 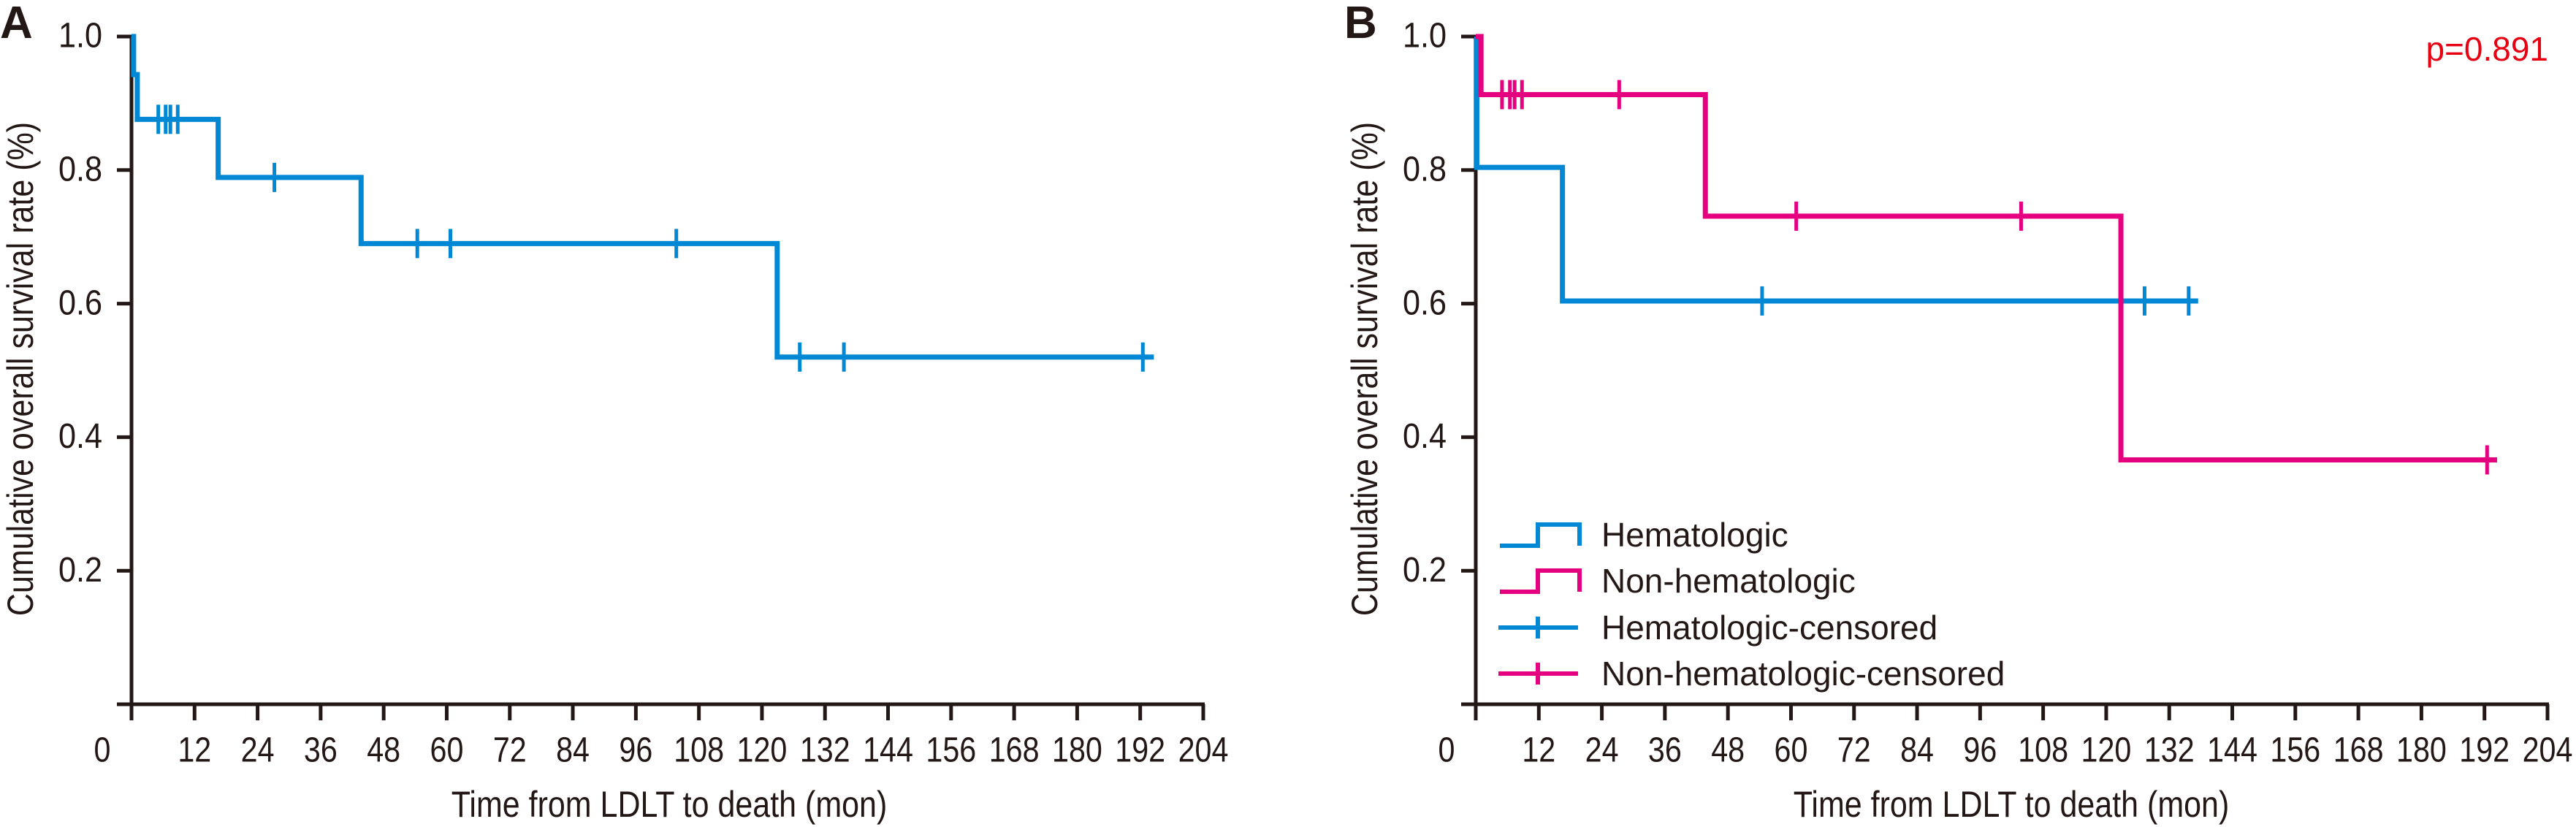 I want to click on legend-swatch-non-hematologic, so click(x=1541, y=581).